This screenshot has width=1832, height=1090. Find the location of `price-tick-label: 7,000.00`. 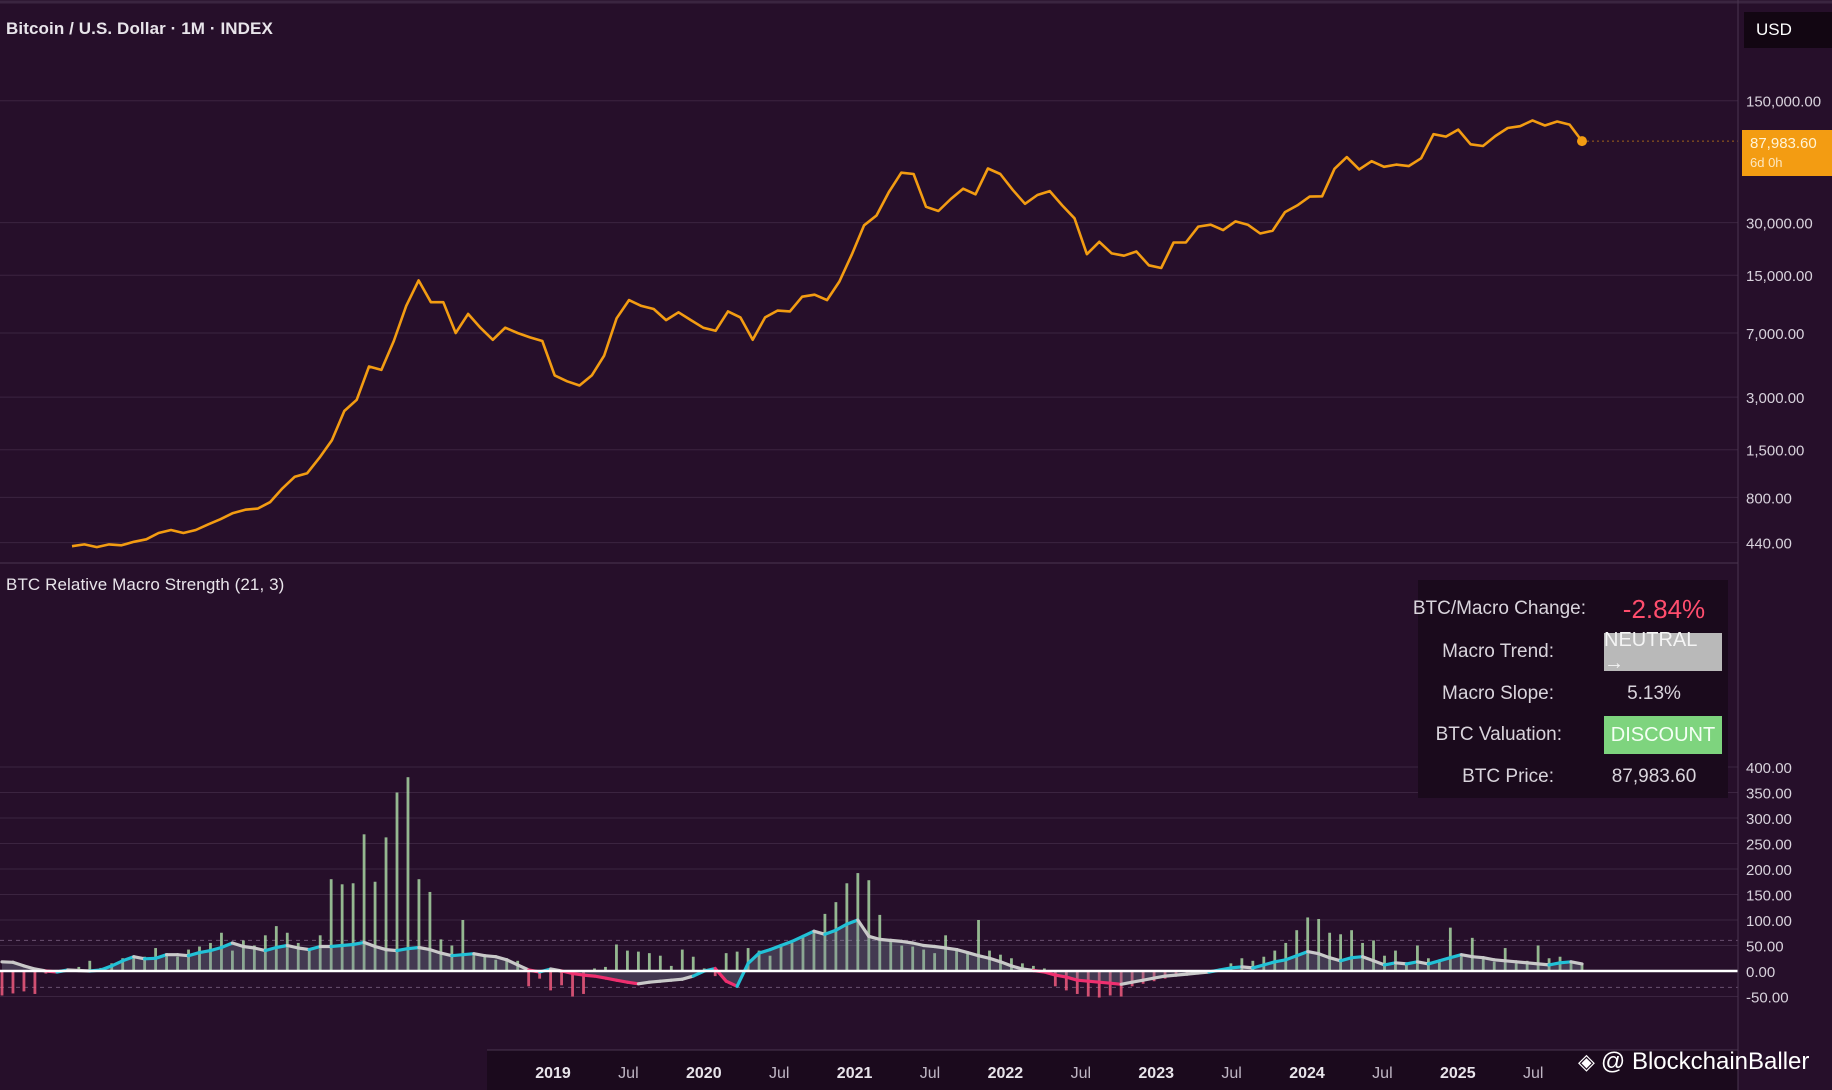

price-tick-label: 7,000.00 is located at coordinates (1775, 334).